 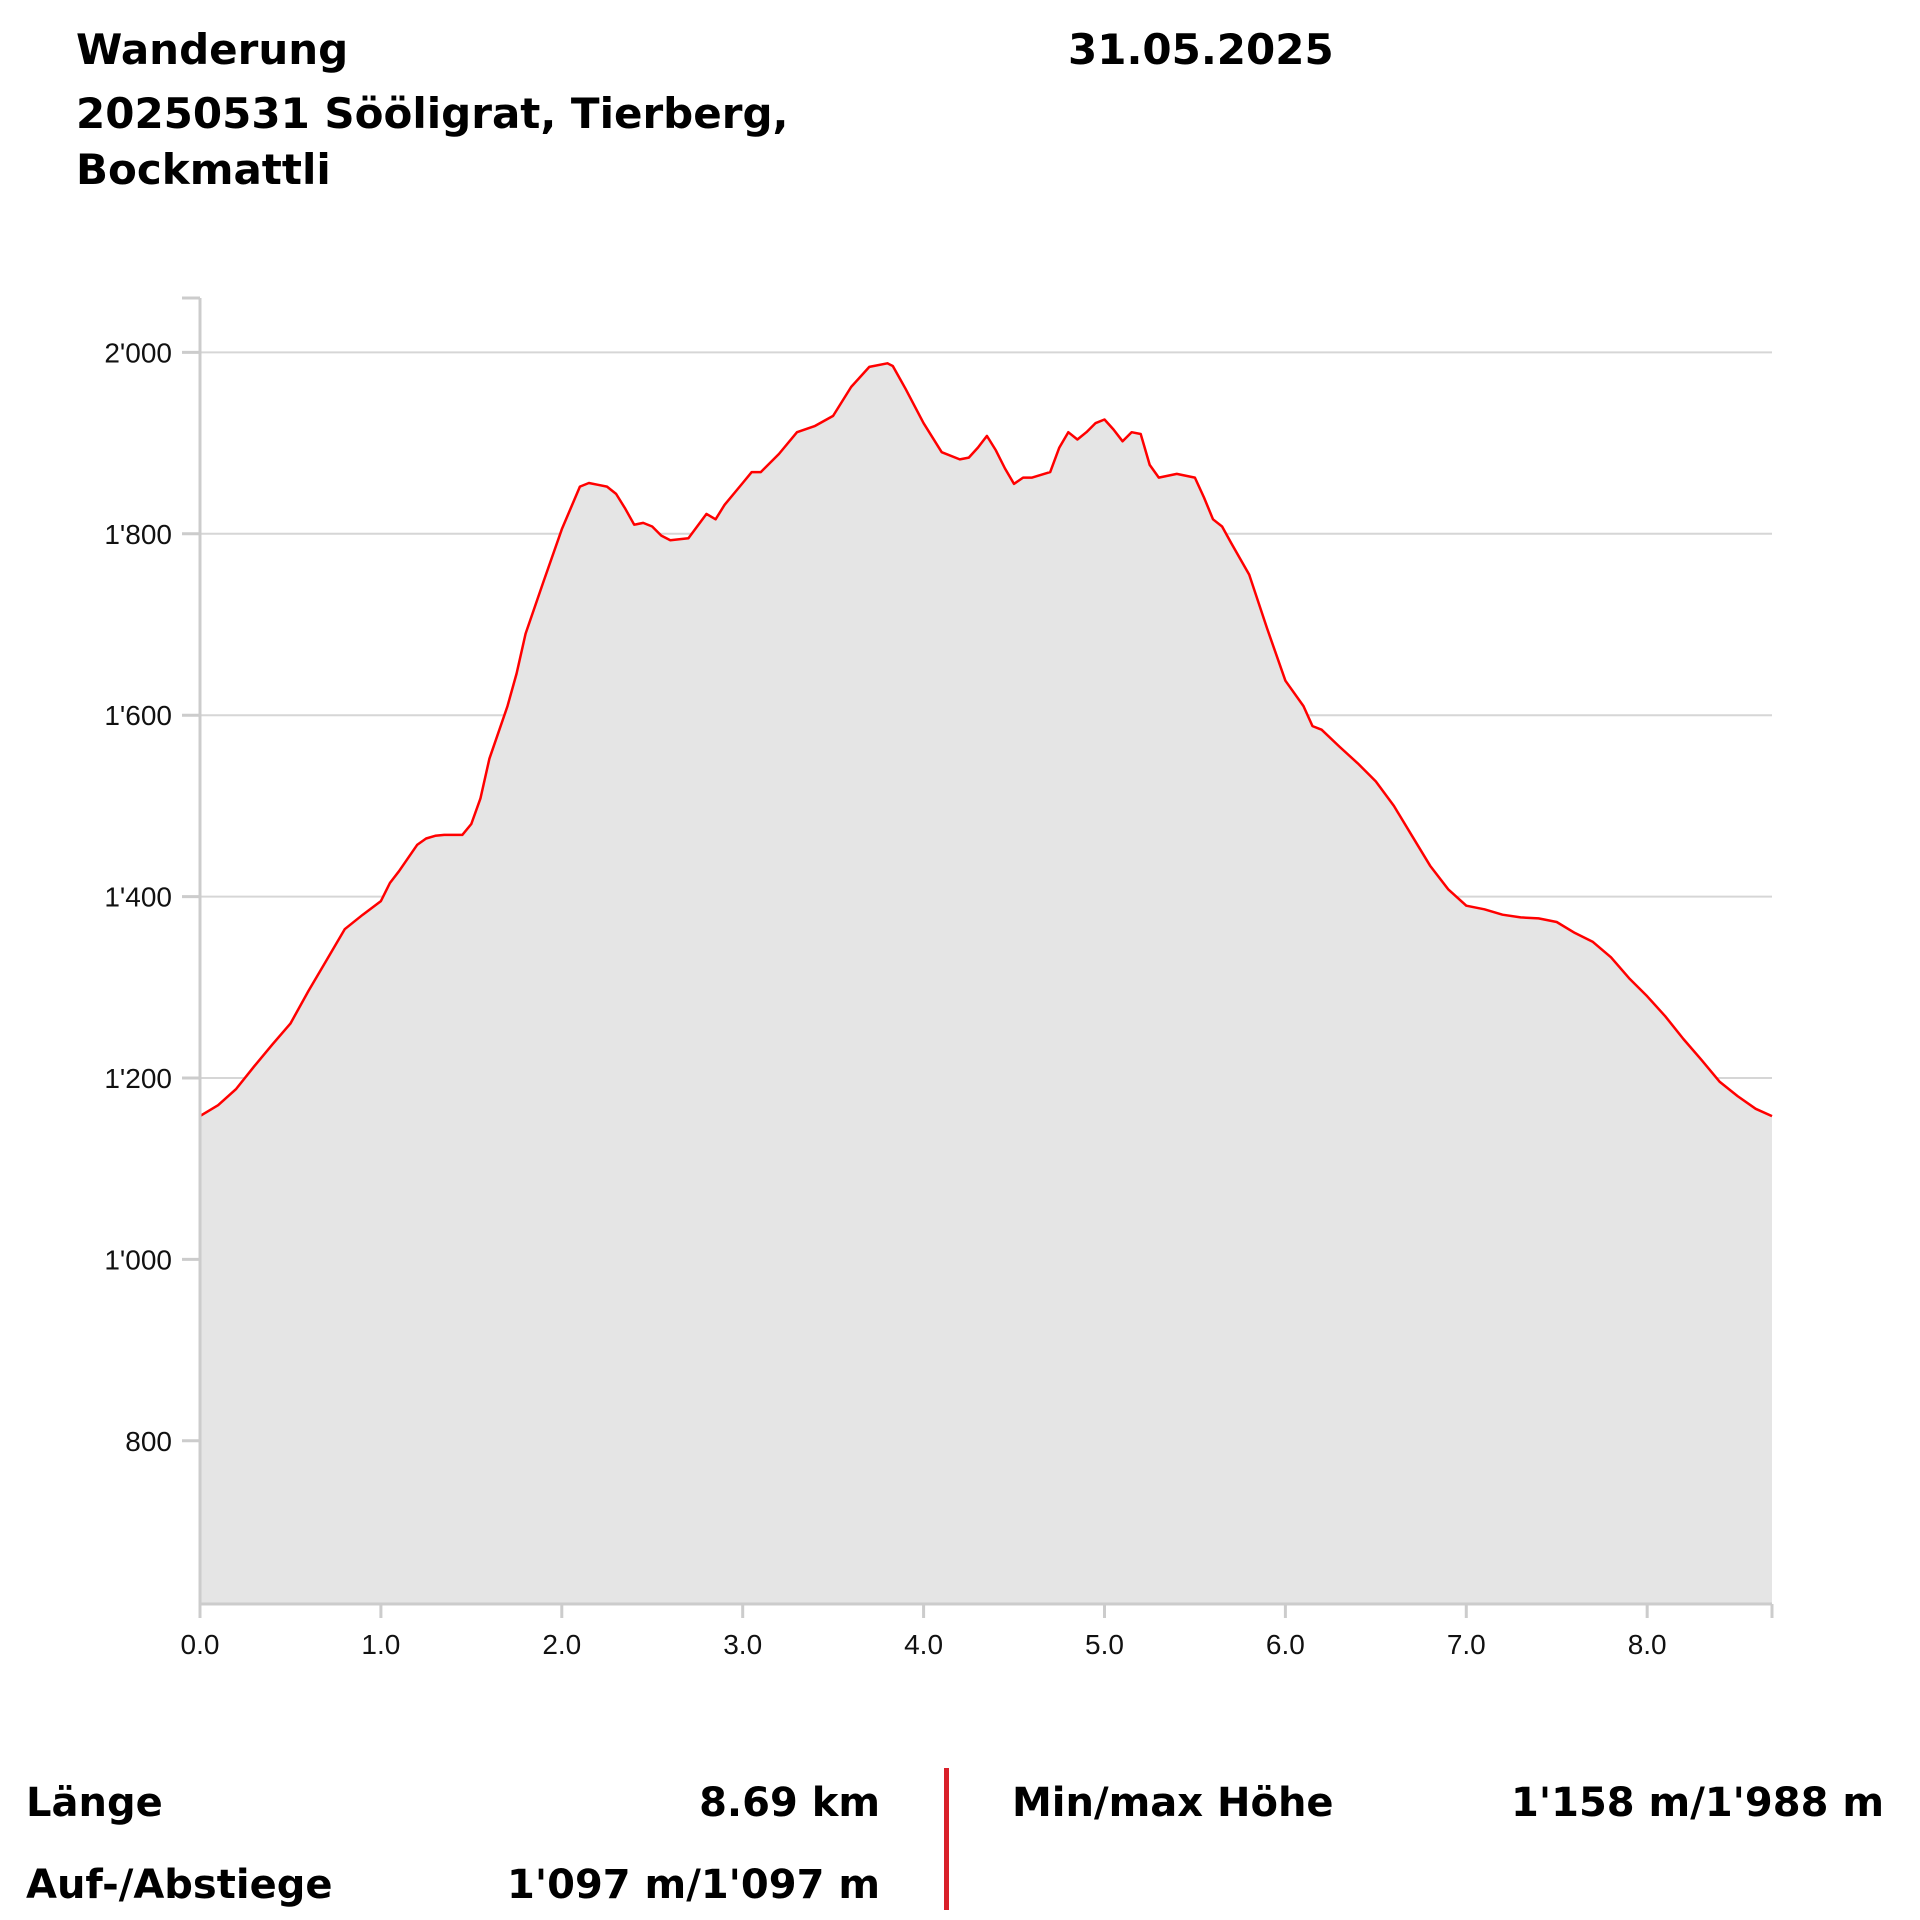 What do you see at coordinates (946, 1839) in the screenshot?
I see `stats-divider` at bounding box center [946, 1839].